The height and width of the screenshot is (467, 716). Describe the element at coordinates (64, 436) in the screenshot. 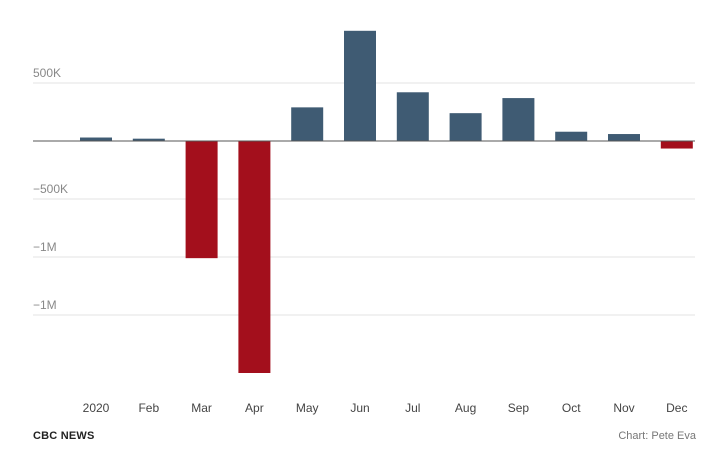

I see `source-label: CBC NEWS` at that location.